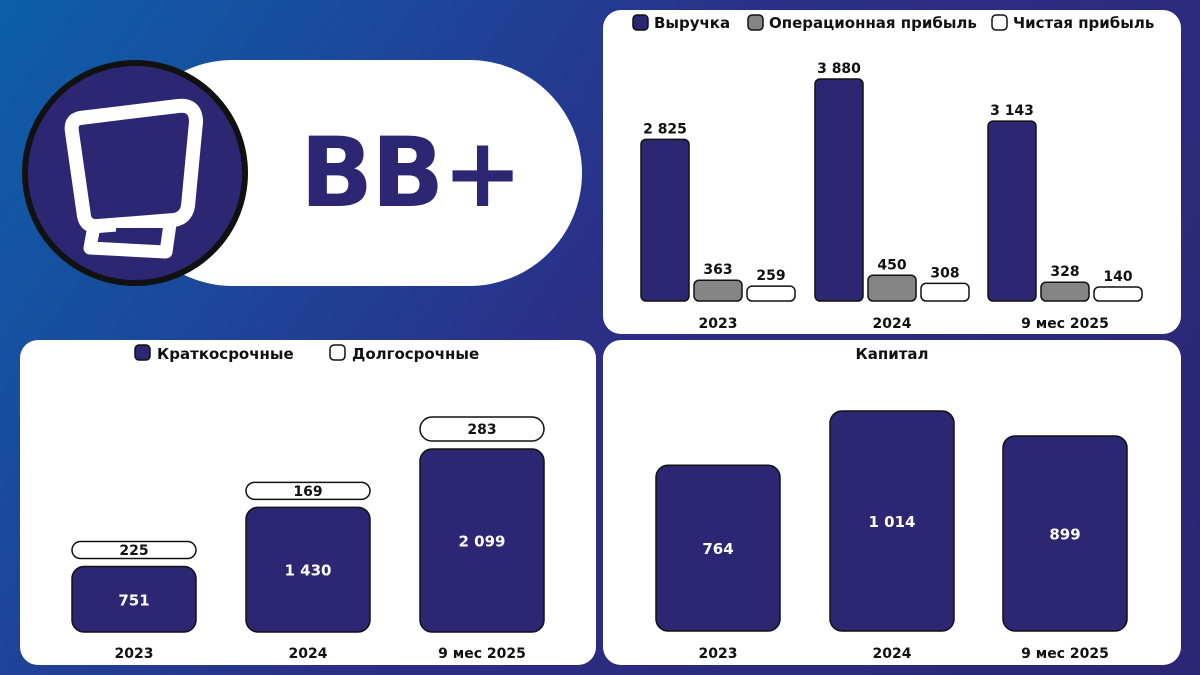  Describe the element at coordinates (1064, 272) in the screenshot. I see `data-label-1-2: 328` at that location.